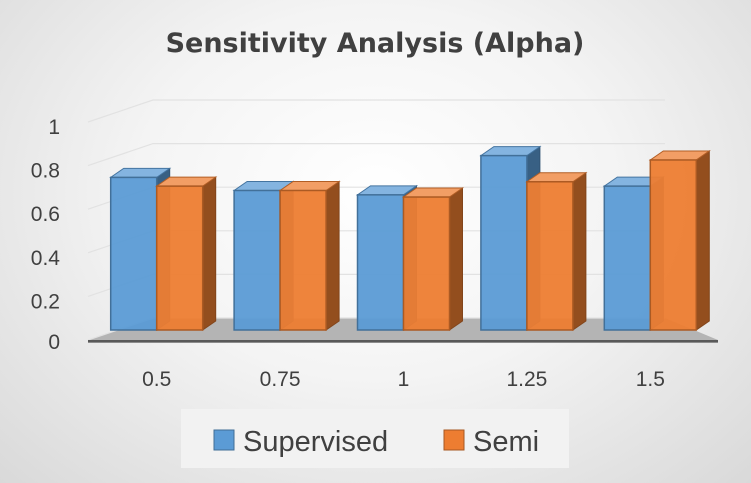 This screenshot has height=483, width=751. What do you see at coordinates (375, 43) in the screenshot?
I see `chart-title: Sensitivity Analysis (Alpha)` at bounding box center [375, 43].